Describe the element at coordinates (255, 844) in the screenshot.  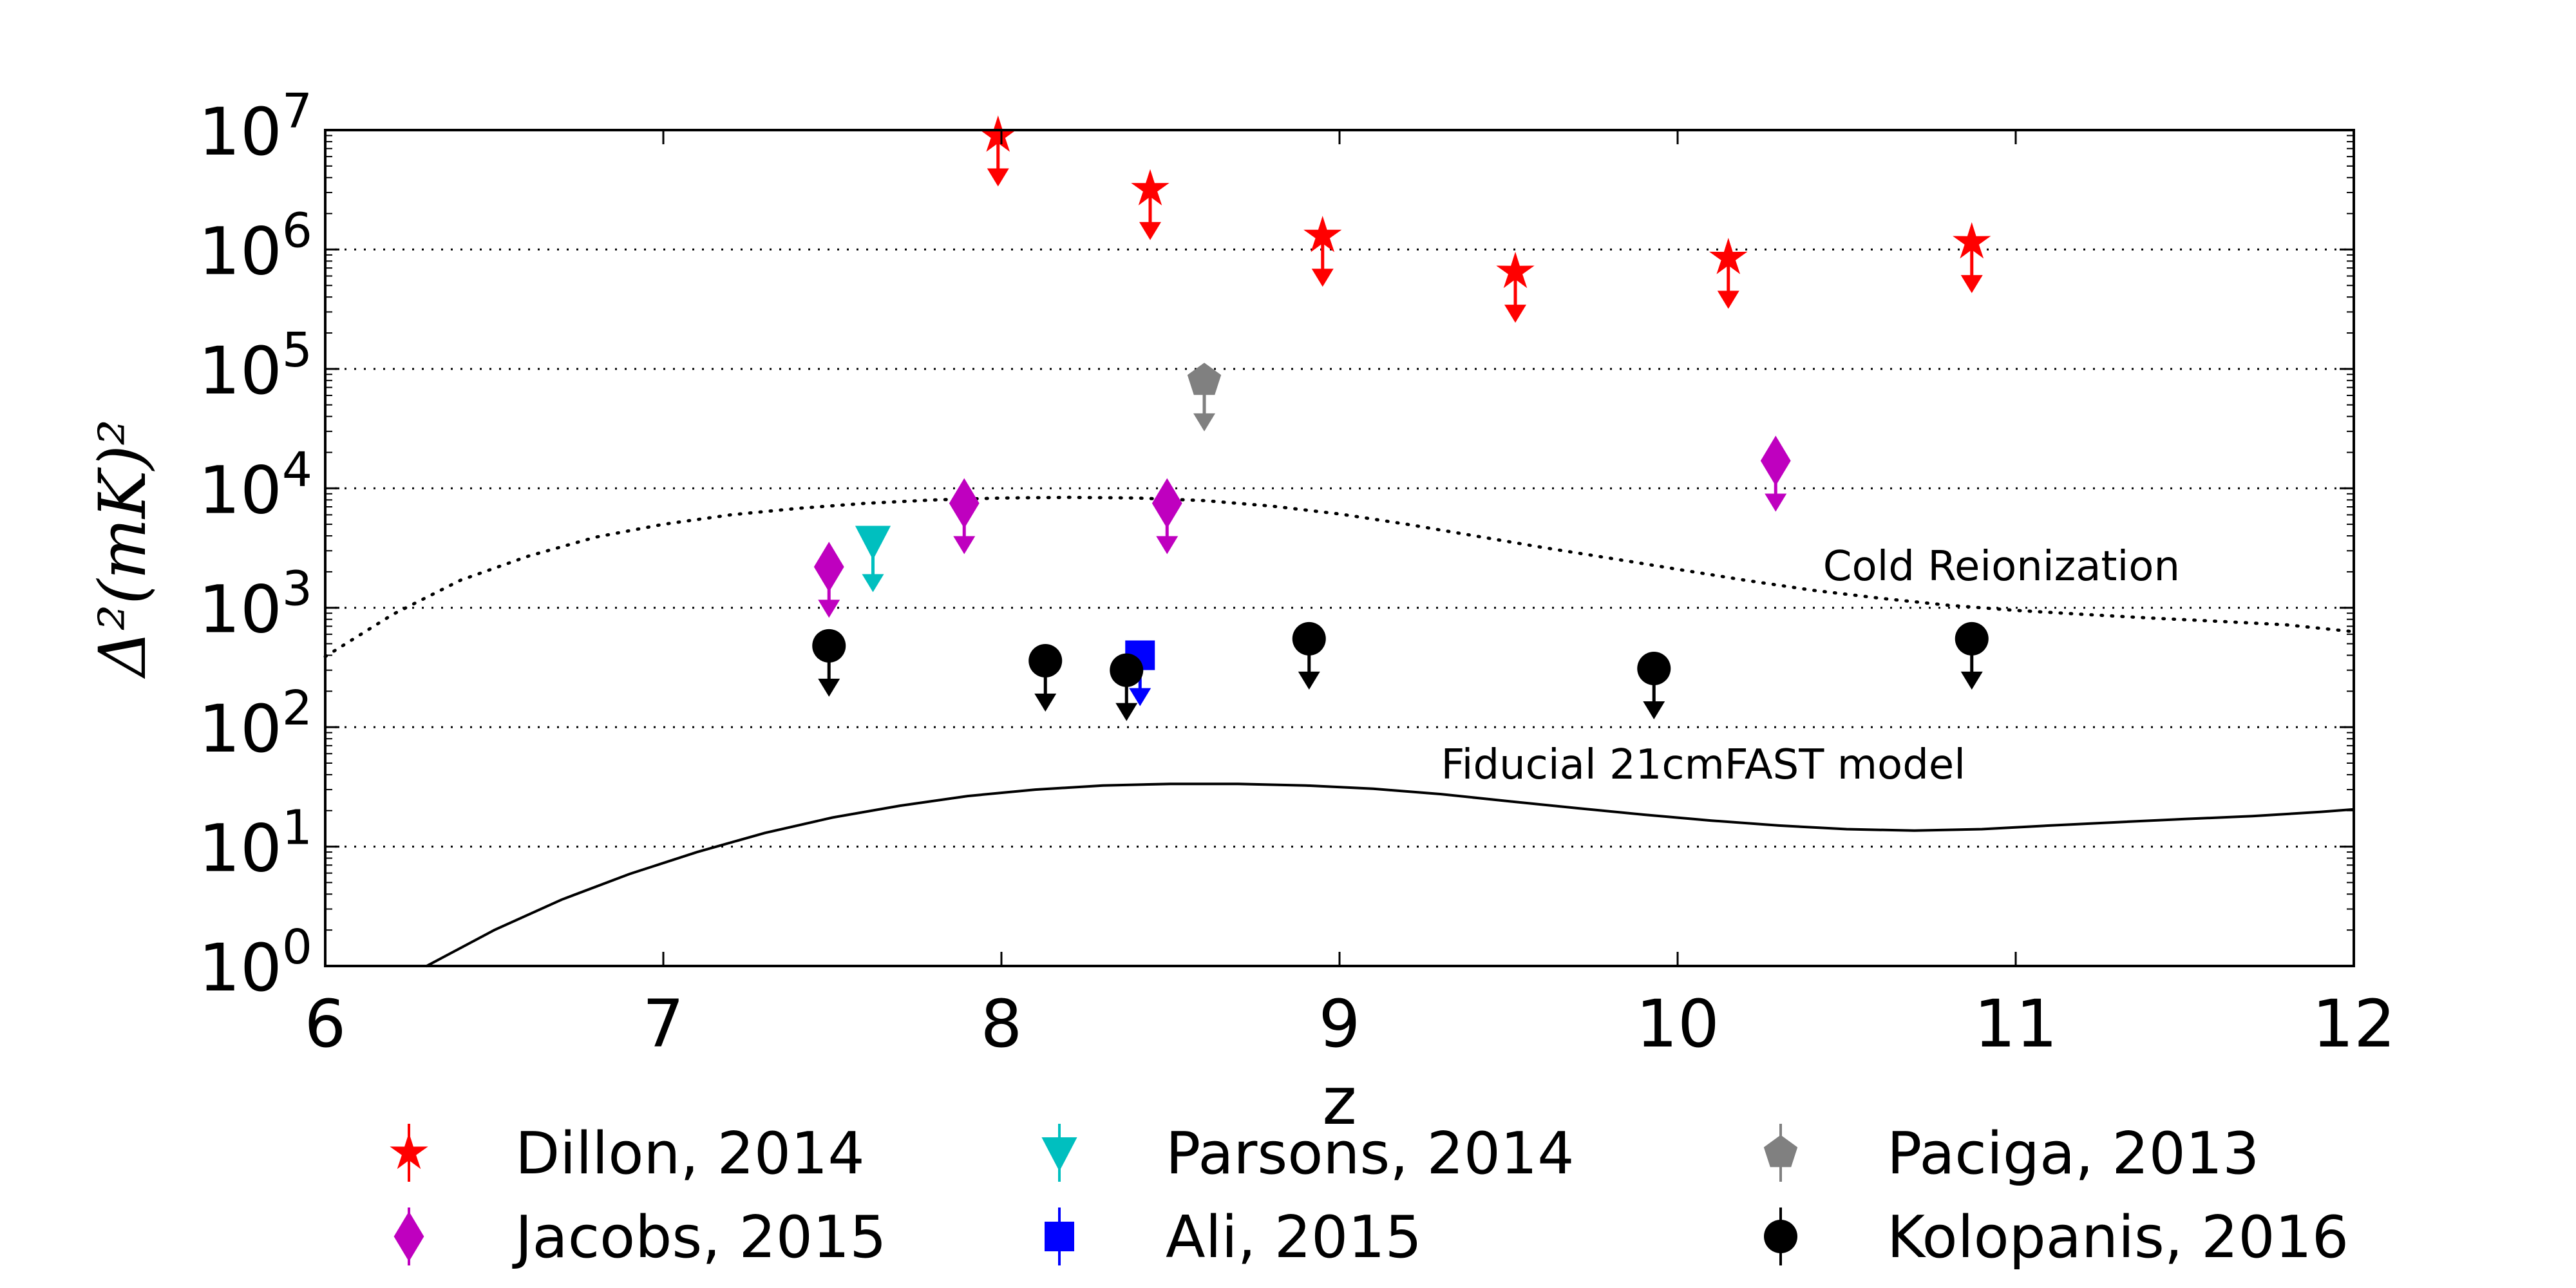
I see `y-tick-label: 10¹` at that location.